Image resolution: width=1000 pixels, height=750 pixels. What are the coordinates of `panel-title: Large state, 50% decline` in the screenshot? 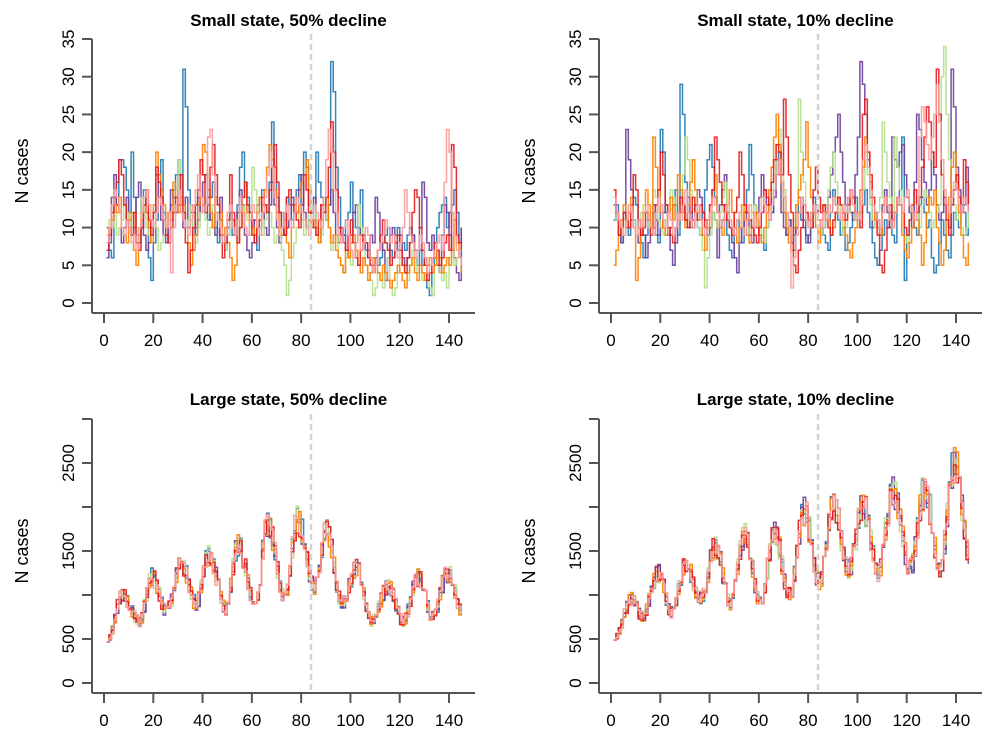 It's located at (288, 399).